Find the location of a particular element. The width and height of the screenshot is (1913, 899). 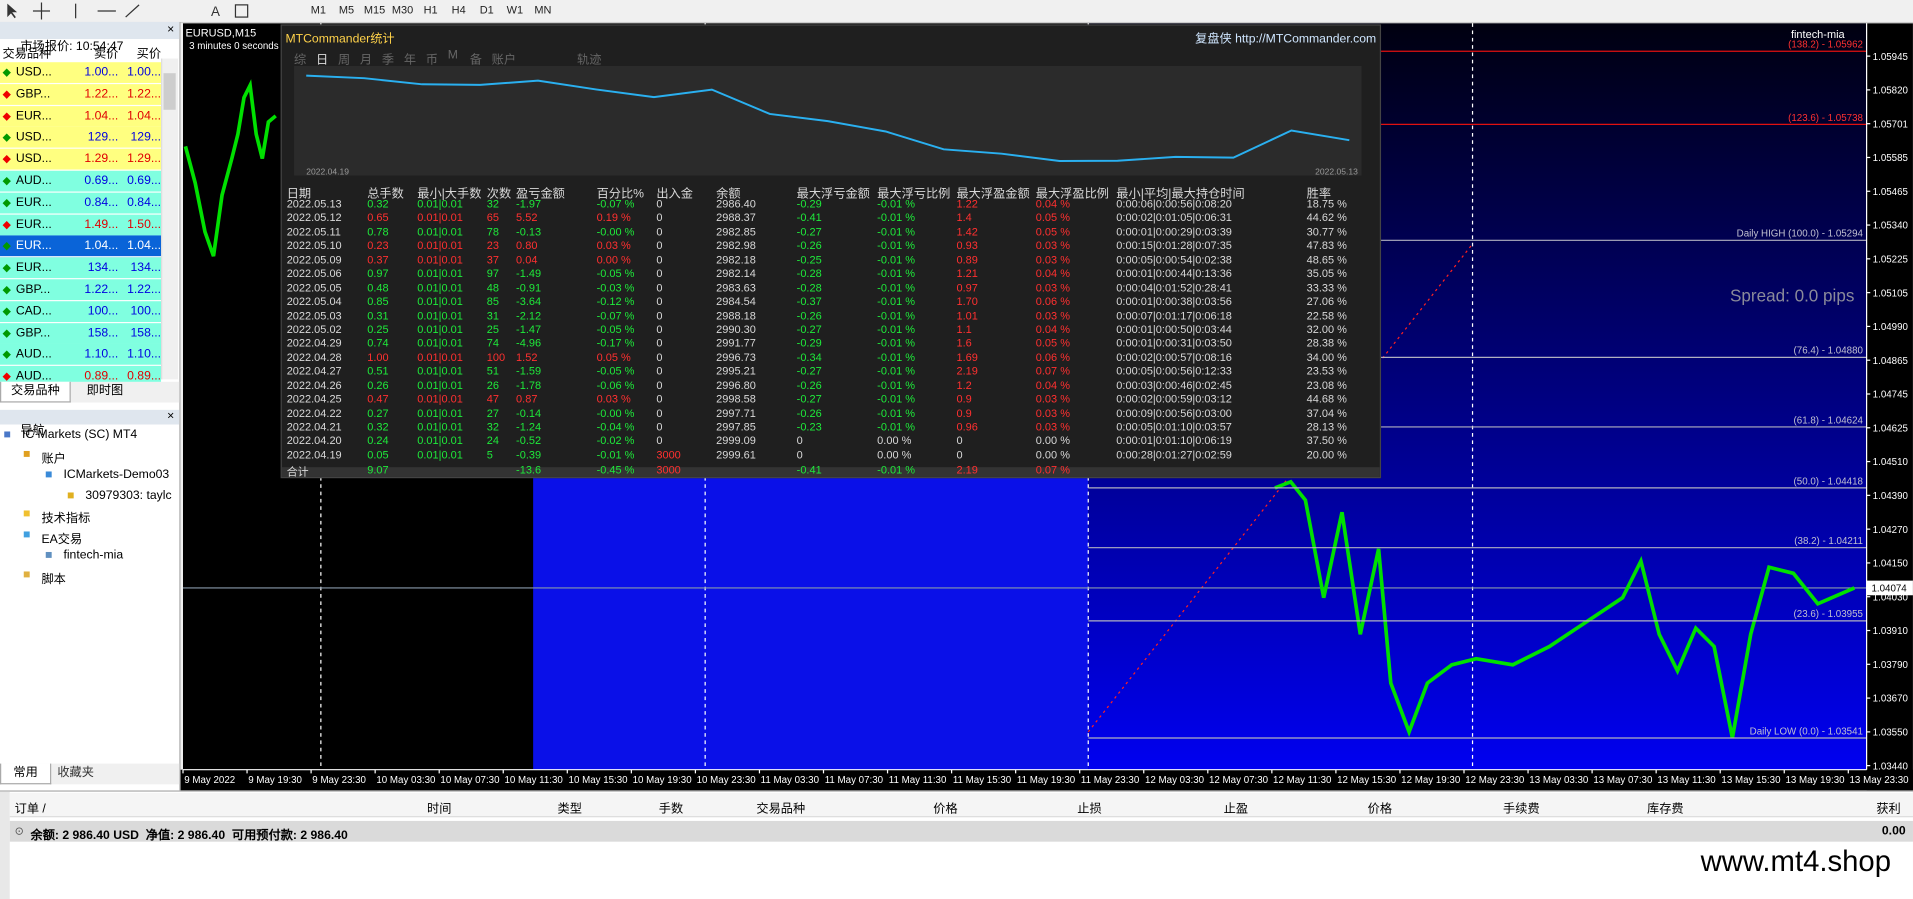

table-cell: 78 is located at coordinates (492, 231).